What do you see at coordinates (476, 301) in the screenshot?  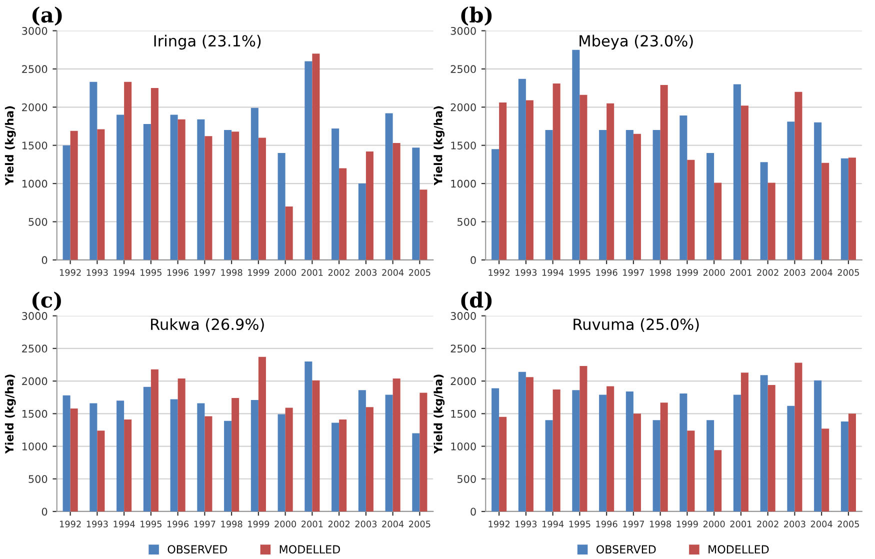 I see `chart-title: (d)` at bounding box center [476, 301].